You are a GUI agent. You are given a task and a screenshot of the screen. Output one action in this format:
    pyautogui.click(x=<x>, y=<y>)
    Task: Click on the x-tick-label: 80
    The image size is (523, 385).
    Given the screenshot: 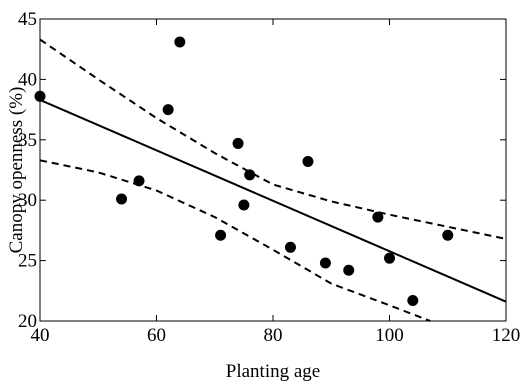 What is the action you would take?
    pyautogui.click(x=273, y=335)
    